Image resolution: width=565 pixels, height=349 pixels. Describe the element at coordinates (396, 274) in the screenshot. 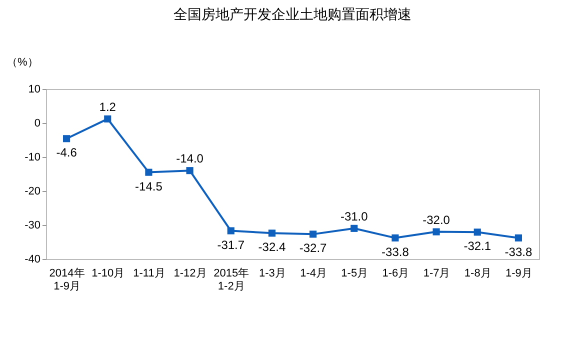

I see `x-tick-label: 1-6月` at that location.